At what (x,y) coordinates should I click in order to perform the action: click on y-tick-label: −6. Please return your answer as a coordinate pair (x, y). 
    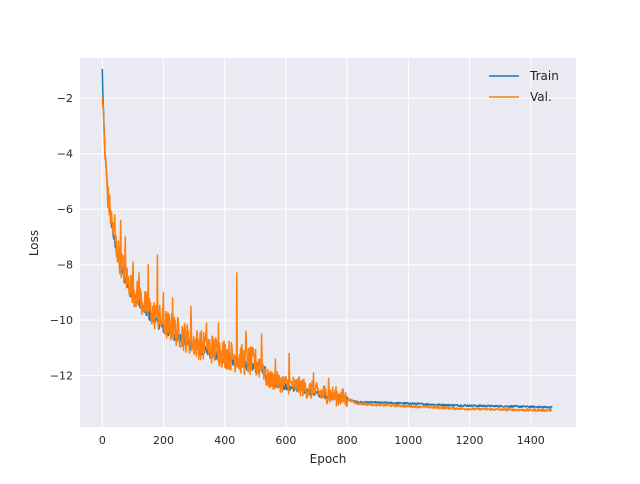
    Looking at the image, I should click on (65, 209).